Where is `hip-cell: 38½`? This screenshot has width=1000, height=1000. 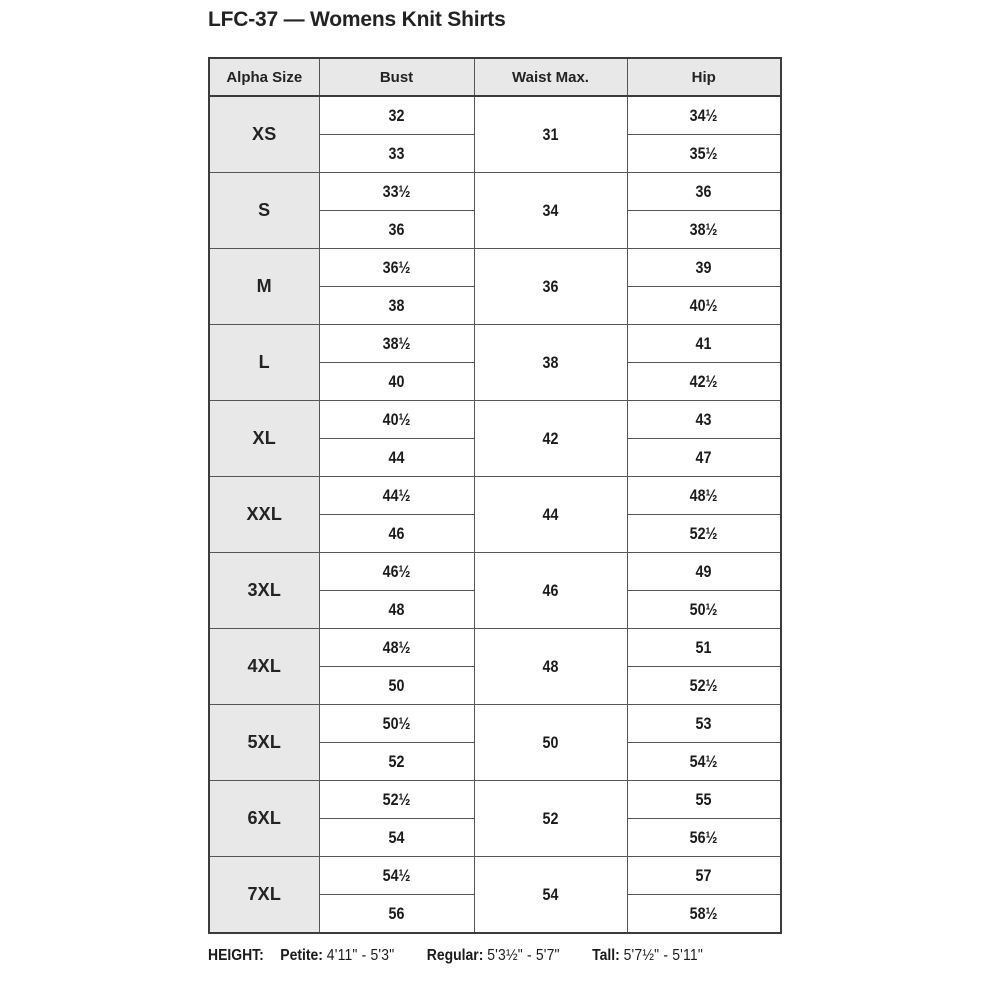
hip-cell: 38½ is located at coordinates (704, 229).